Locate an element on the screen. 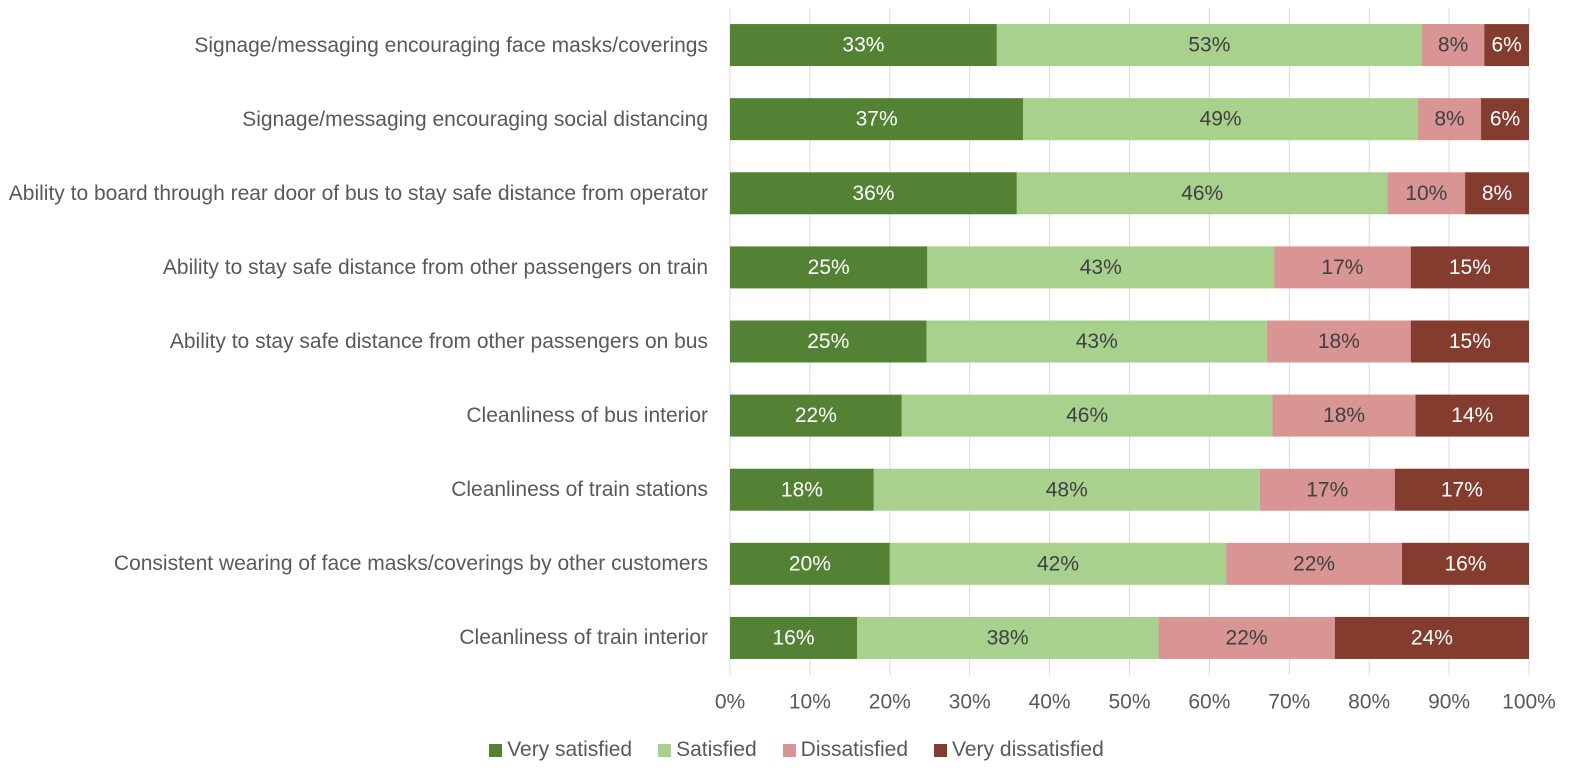 This screenshot has width=1583, height=774. x-tick-label: 70% is located at coordinates (1289, 702).